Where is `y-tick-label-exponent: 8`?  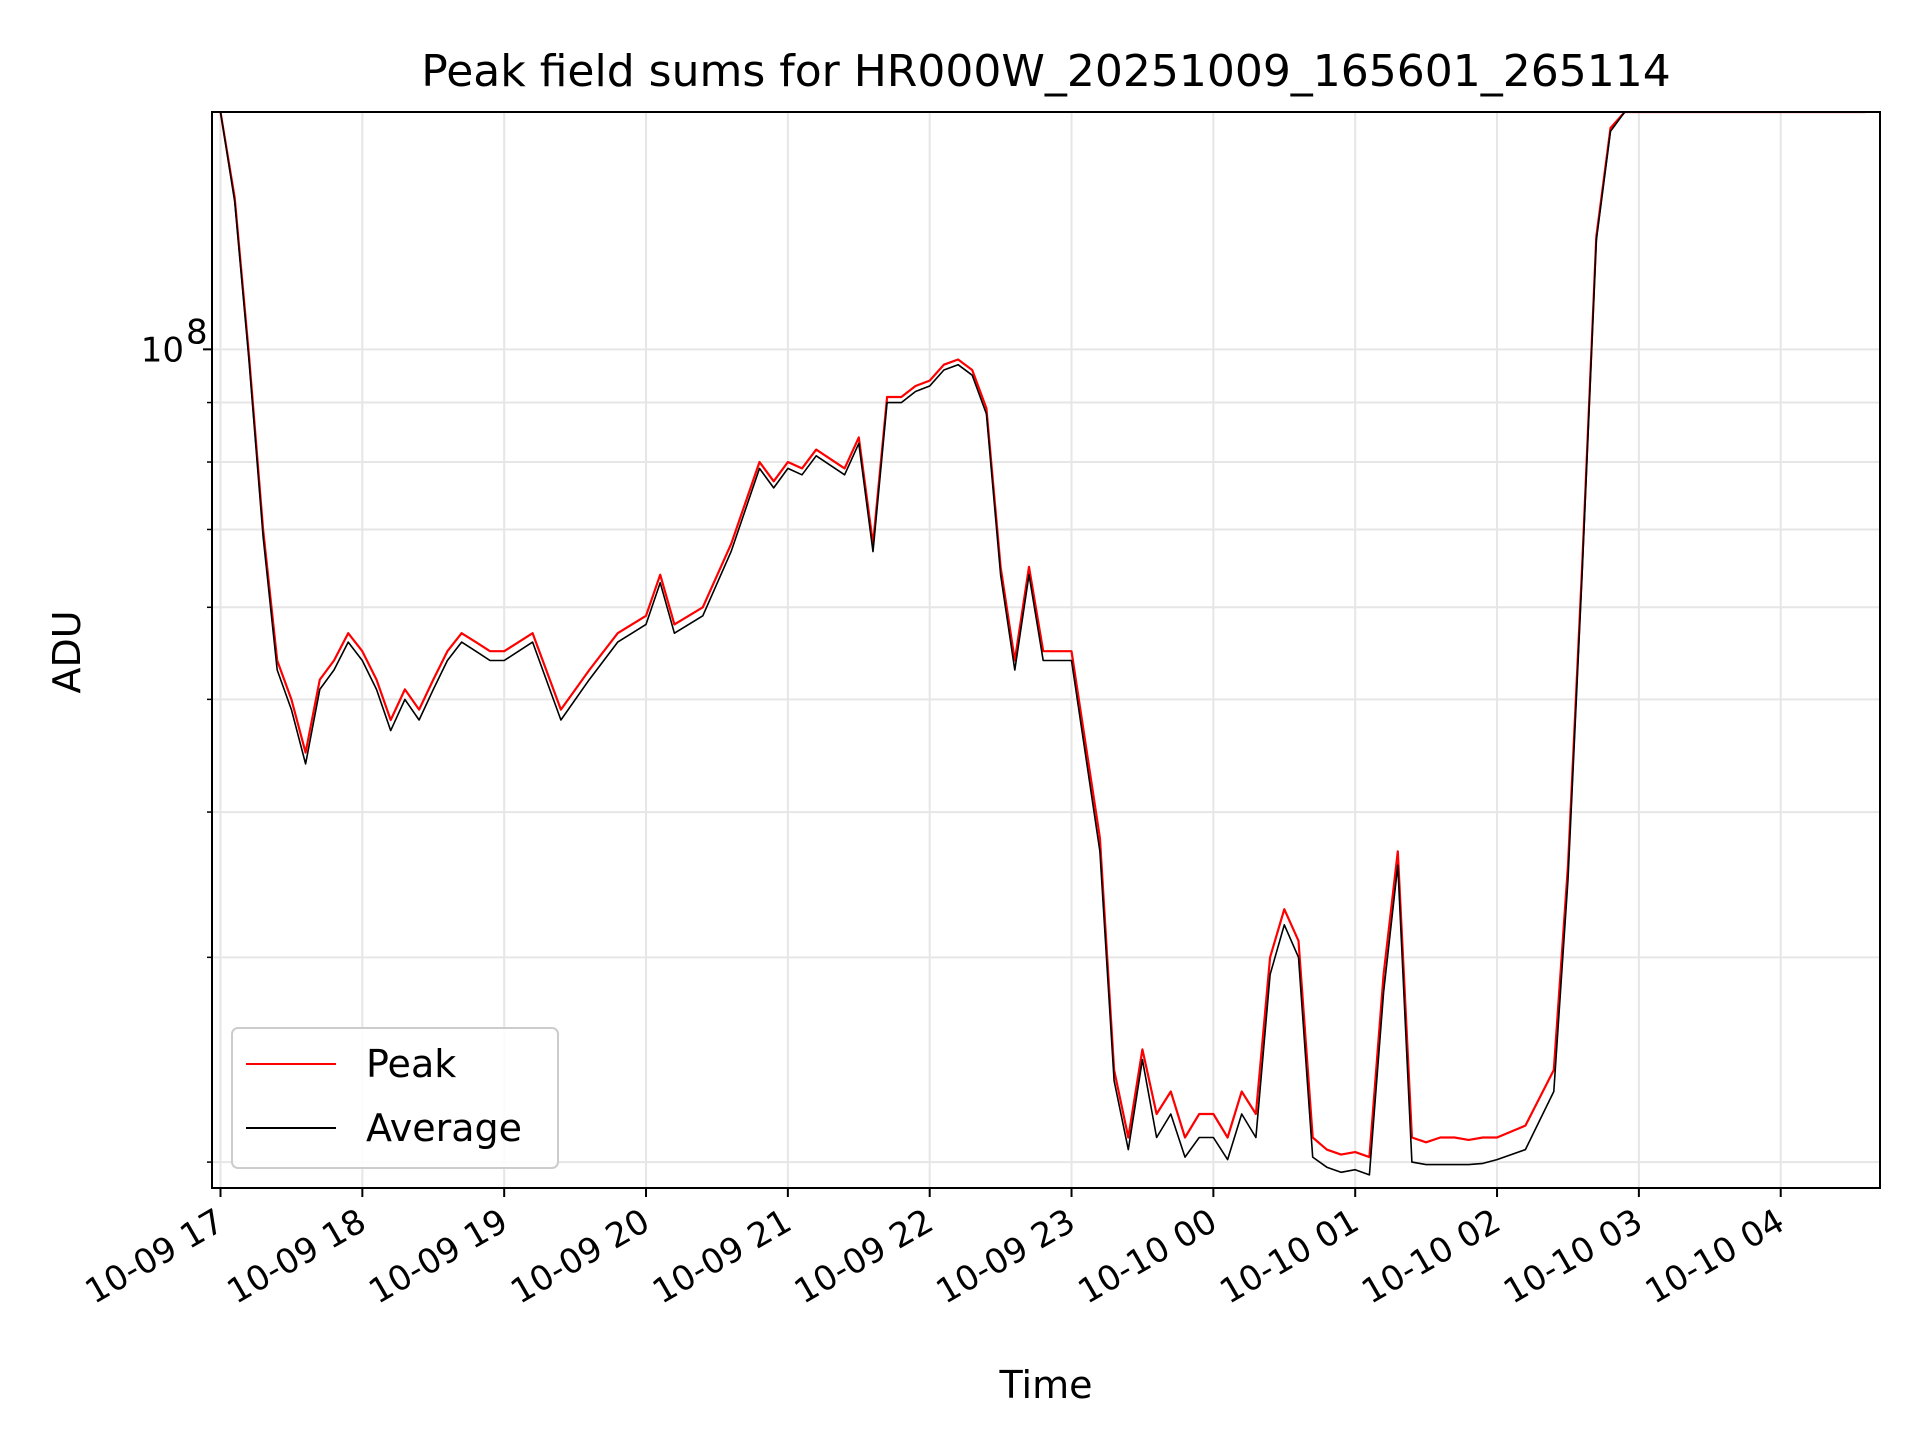 y-tick-label-exponent: 8 is located at coordinates (197, 332).